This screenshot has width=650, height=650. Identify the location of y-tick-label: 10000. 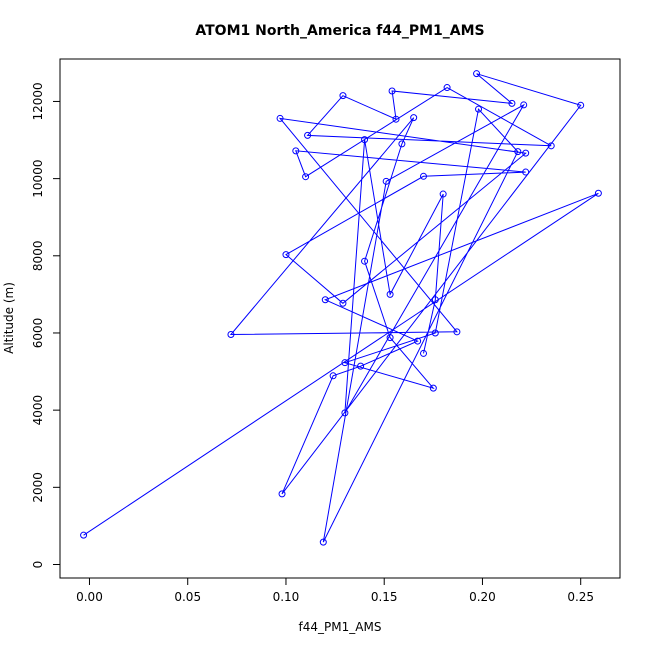
(38, 179).